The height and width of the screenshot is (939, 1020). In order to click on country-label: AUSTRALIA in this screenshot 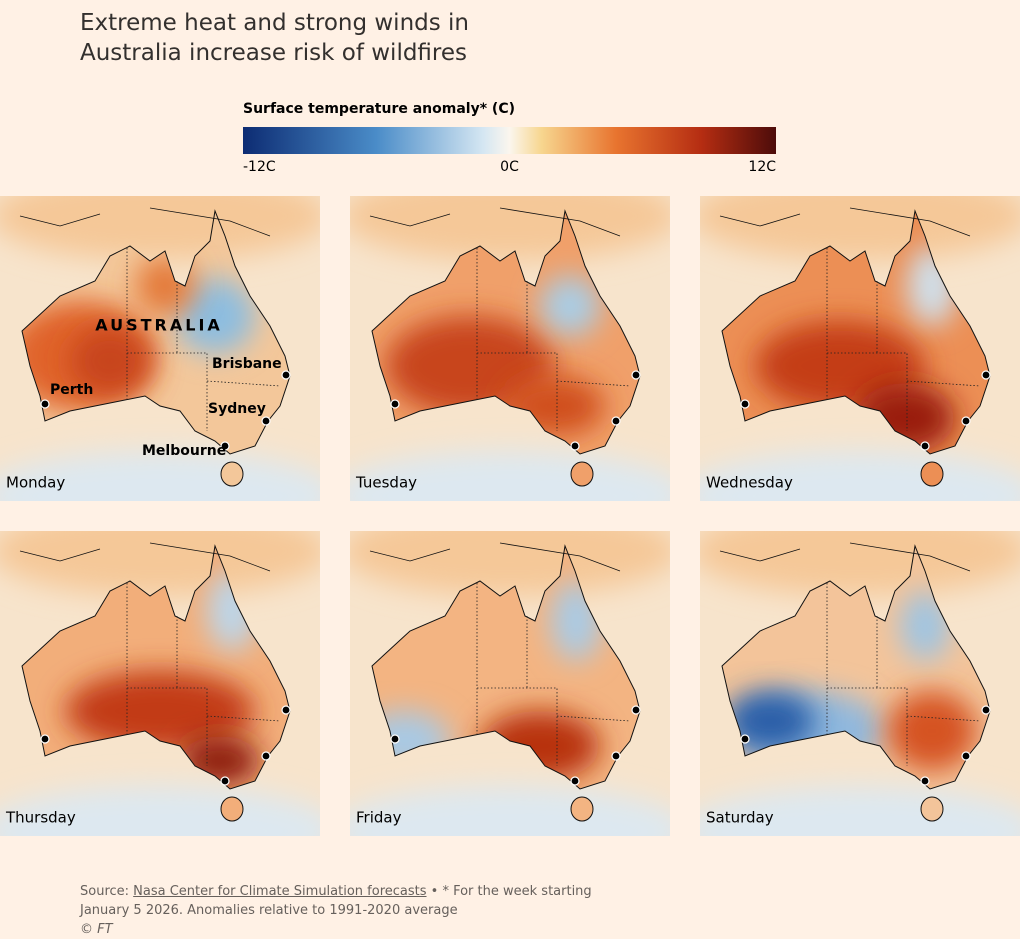, I will do `click(159, 325)`.